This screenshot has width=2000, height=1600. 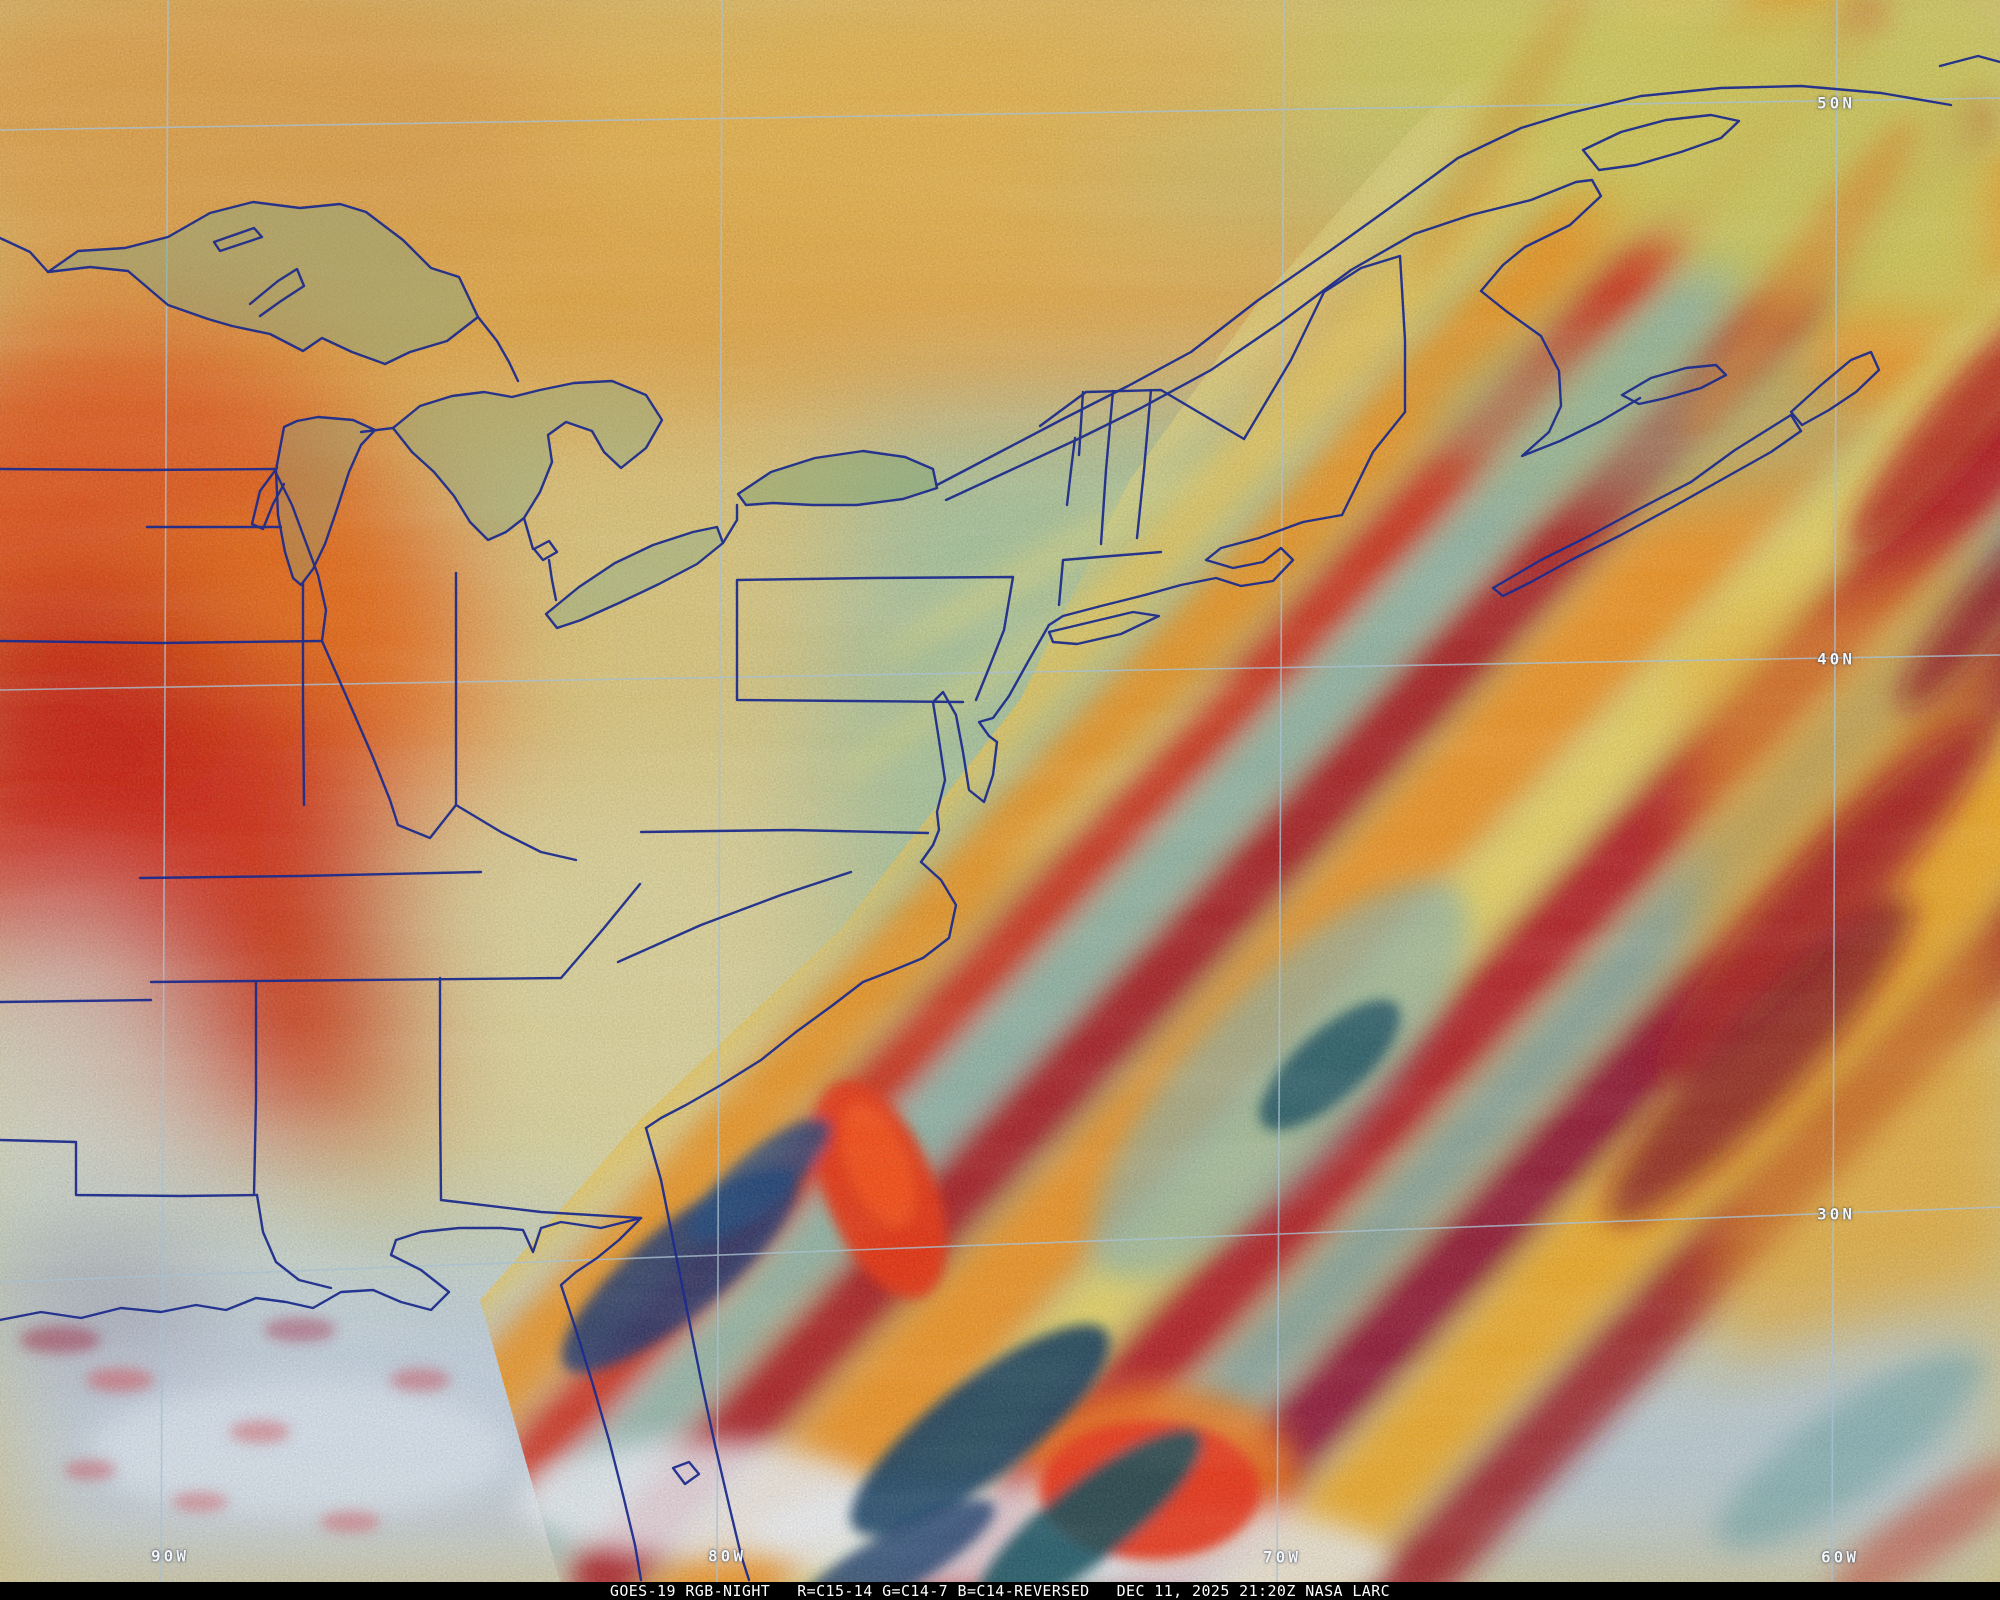 I want to click on long-island, so click(x=1104, y=628).